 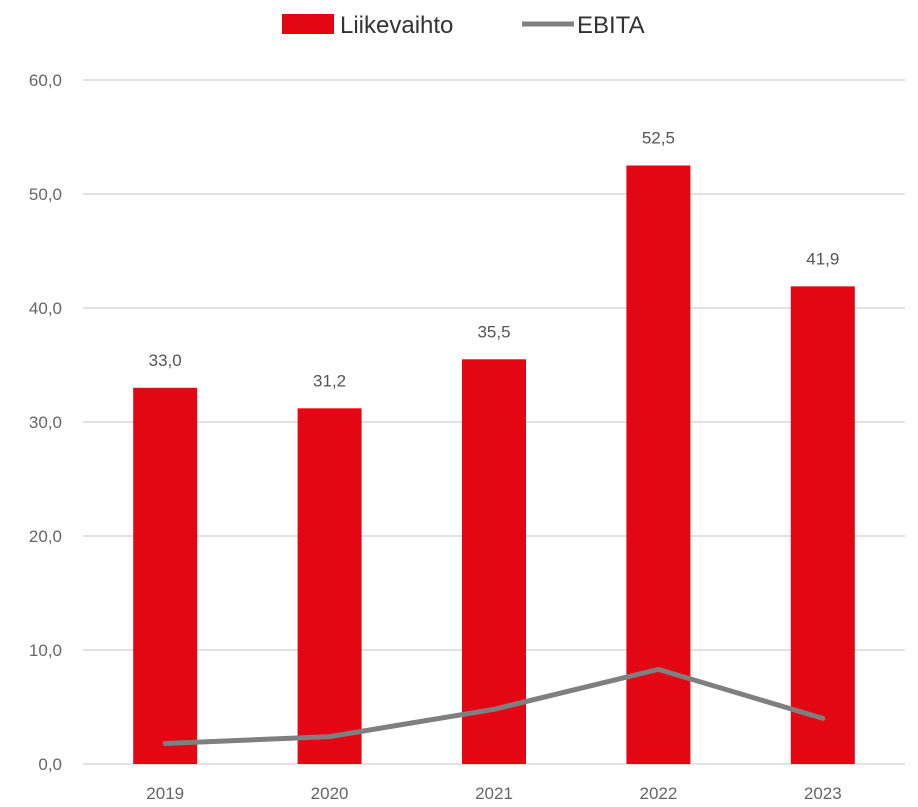 I want to click on y-tick-label: 20,0, so click(x=45, y=536).